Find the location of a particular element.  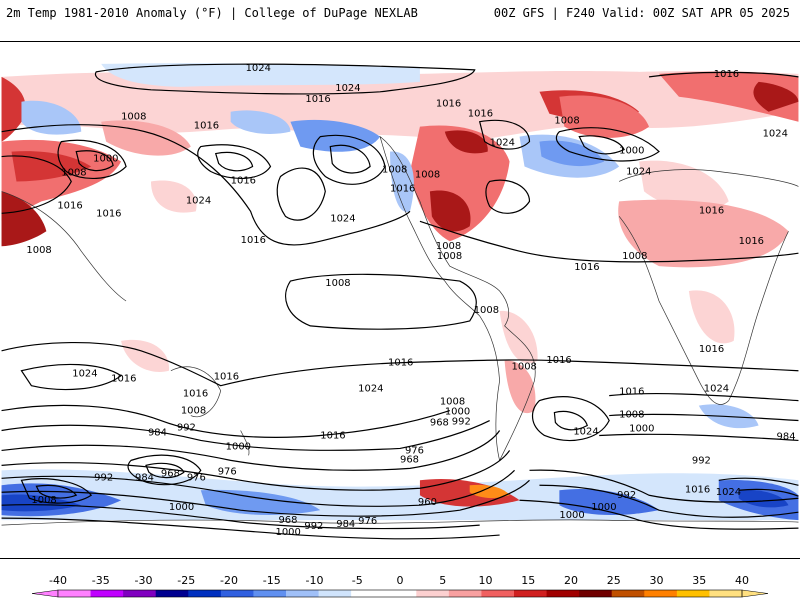

anomaly-colorbar: -40 -35 -30 -25 -20 -15 -10 -5 0 5 10 15 20 25 30 35 40 is located at coordinates (400, 585).